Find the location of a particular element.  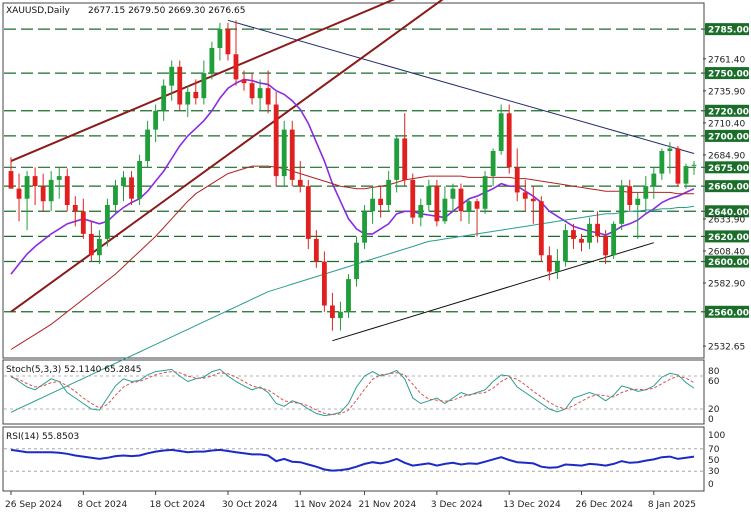

y-tick-14: 2600.00 is located at coordinates (726, 261).